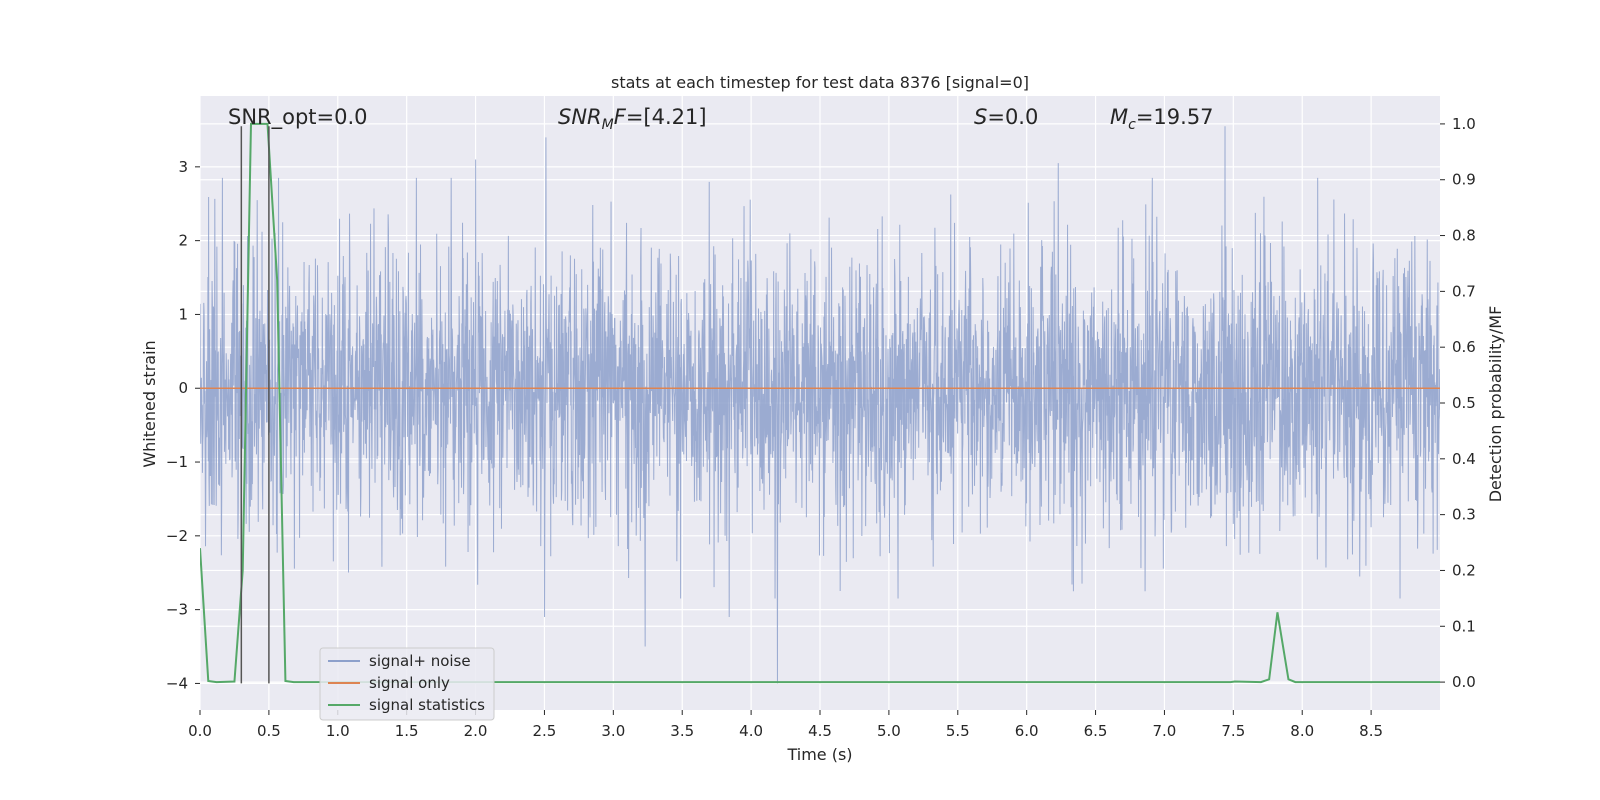 This screenshot has height=800, width=1600. I want to click on x-tick-label: 0.5, so click(269, 731).